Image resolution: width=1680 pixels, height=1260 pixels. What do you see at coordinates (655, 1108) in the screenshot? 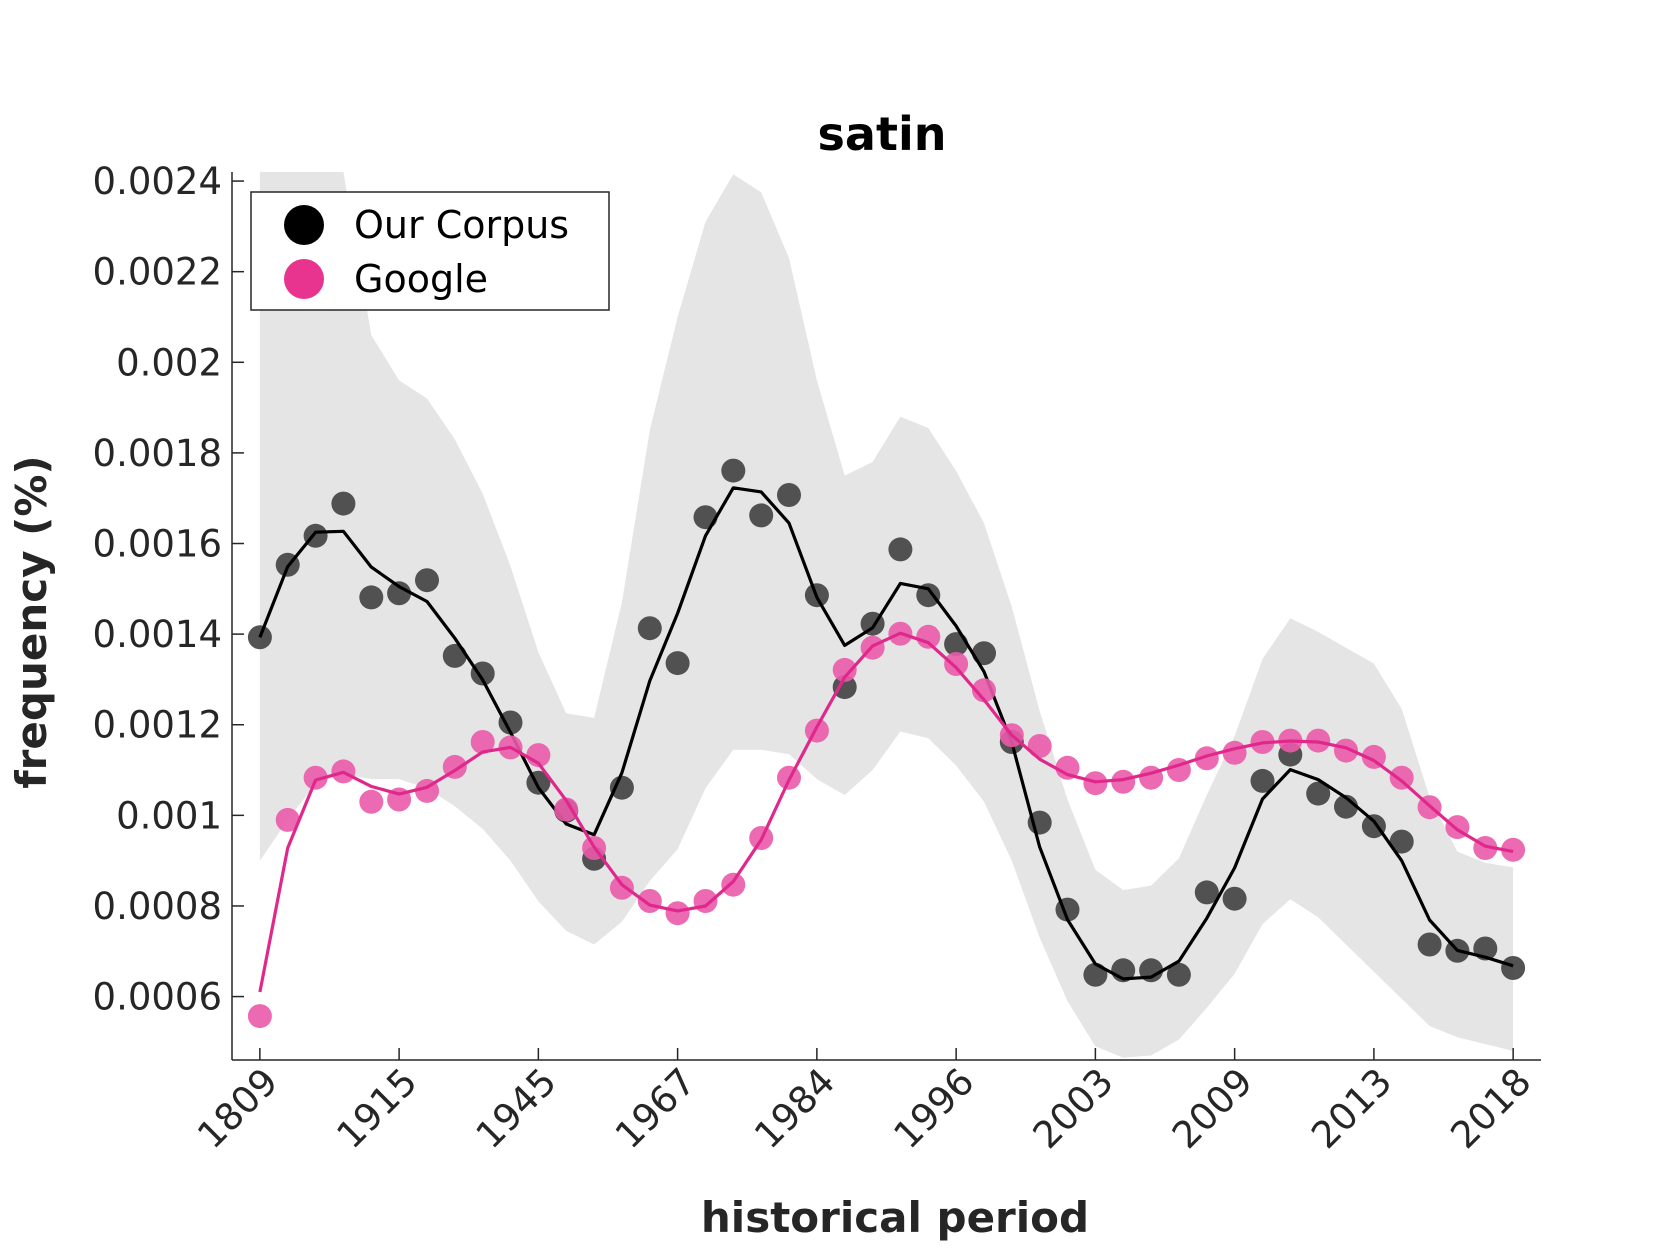
I see `x-tick-label: 1967` at bounding box center [655, 1108].